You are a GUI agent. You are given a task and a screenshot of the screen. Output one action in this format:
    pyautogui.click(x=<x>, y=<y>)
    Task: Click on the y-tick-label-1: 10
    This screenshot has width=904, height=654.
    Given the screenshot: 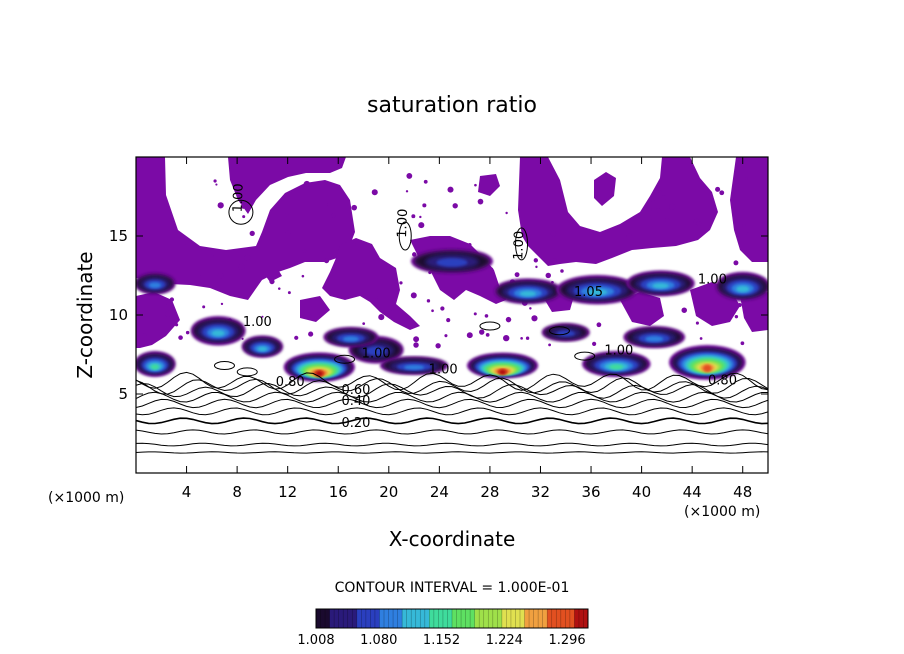 What is the action you would take?
    pyautogui.click(x=118, y=315)
    